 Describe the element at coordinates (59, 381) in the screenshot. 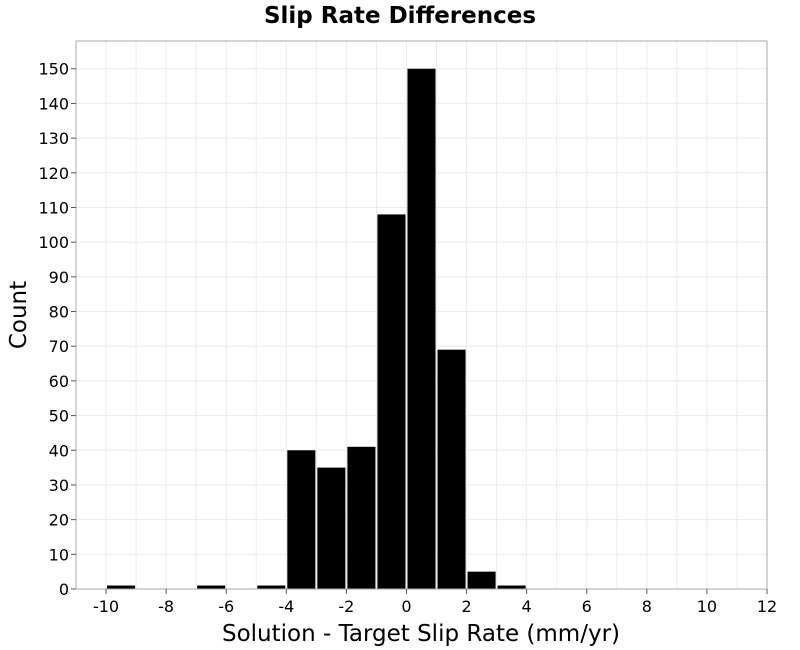

I see `y-tick-label: 60` at that location.